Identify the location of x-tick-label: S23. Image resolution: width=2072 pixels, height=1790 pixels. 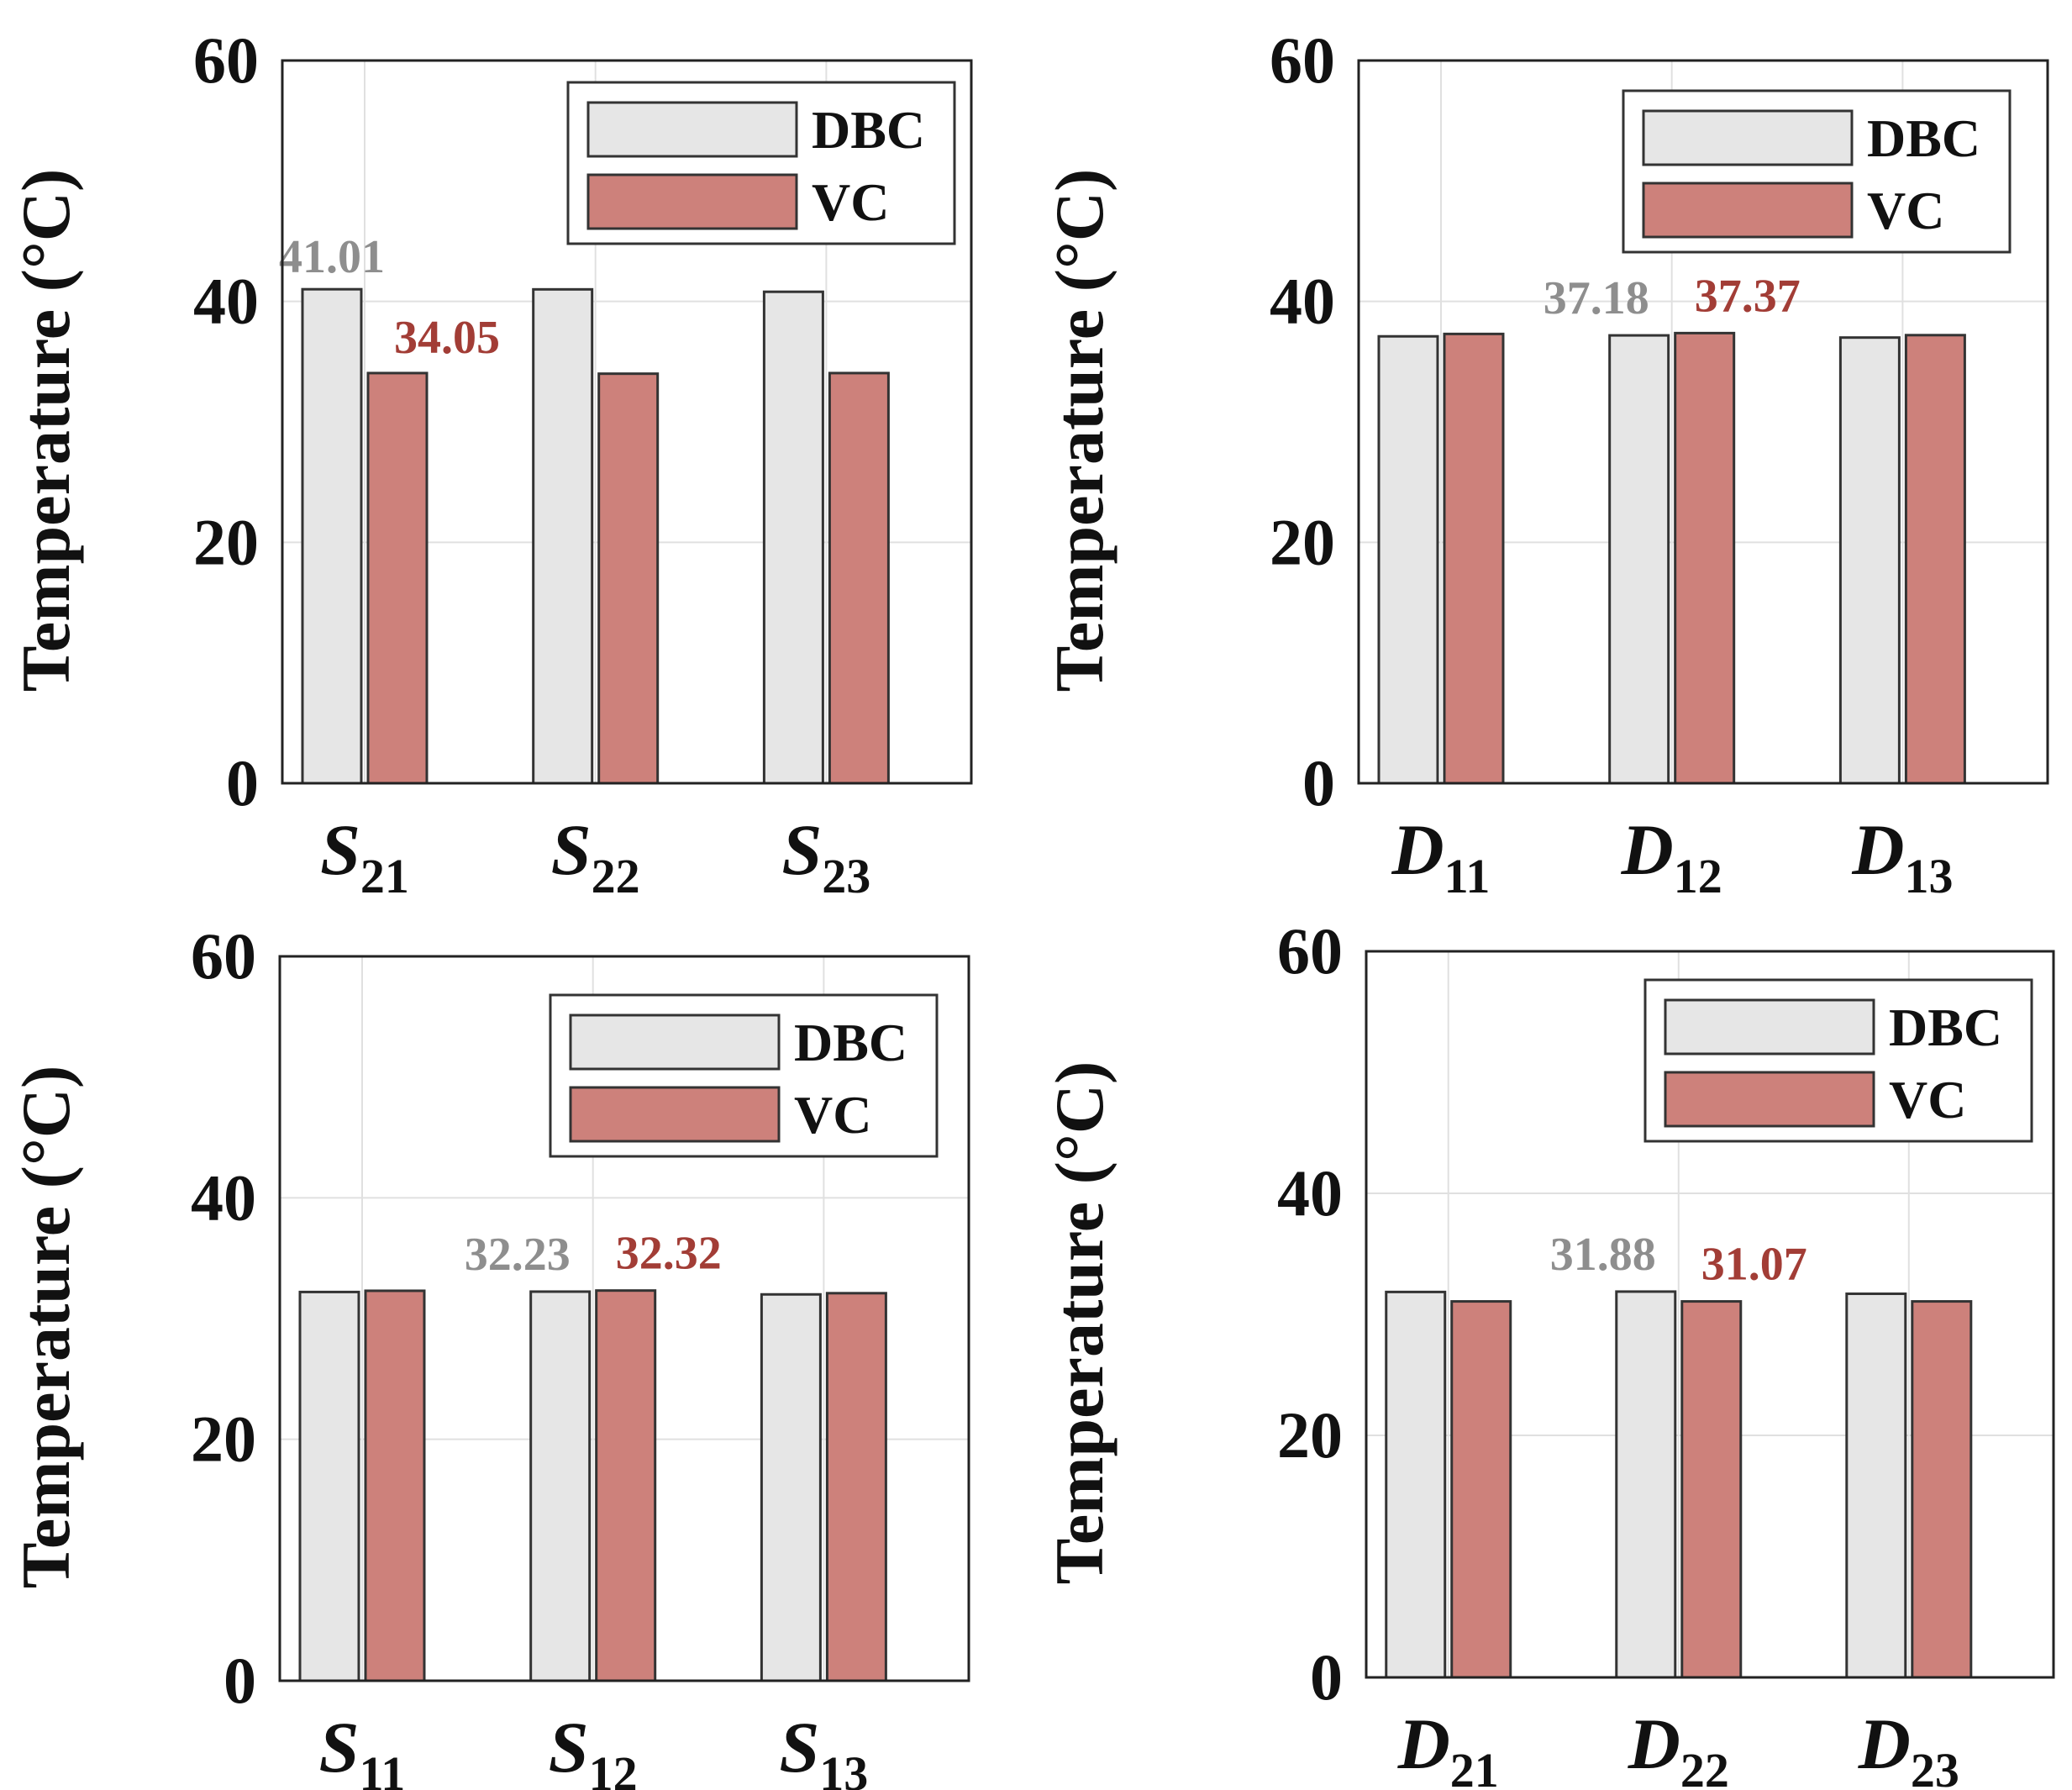
(826, 856).